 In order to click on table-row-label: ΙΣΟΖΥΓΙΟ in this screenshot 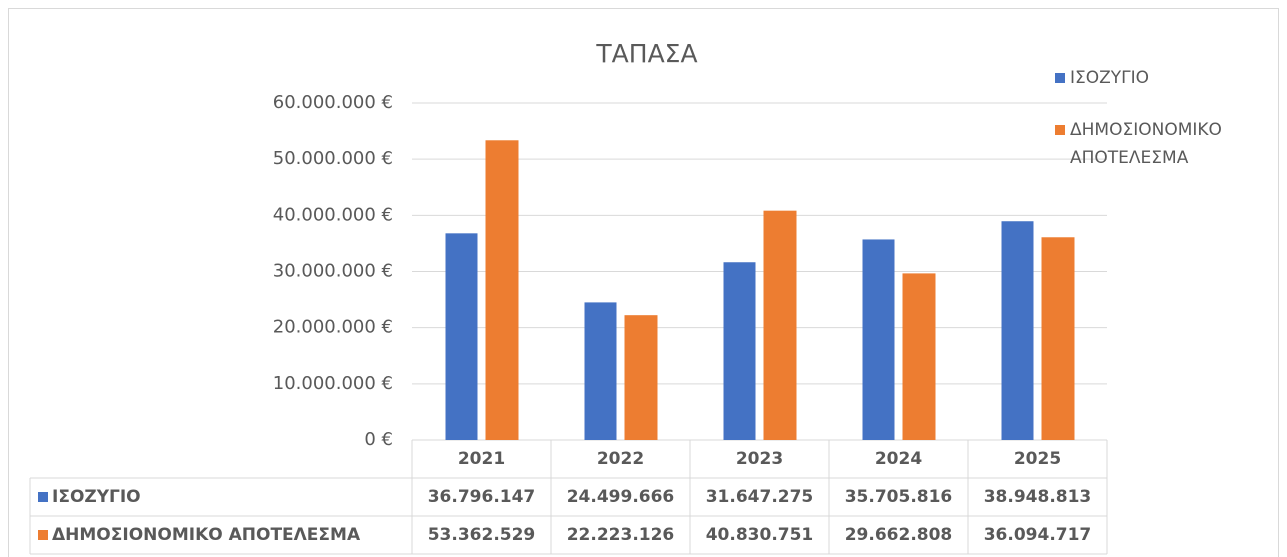, I will do `click(96, 497)`.